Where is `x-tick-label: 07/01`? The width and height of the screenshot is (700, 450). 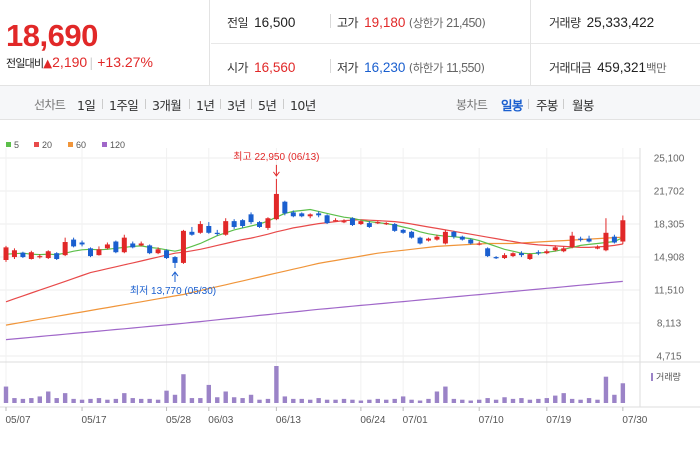 x-tick-label: 07/01 is located at coordinates (415, 420).